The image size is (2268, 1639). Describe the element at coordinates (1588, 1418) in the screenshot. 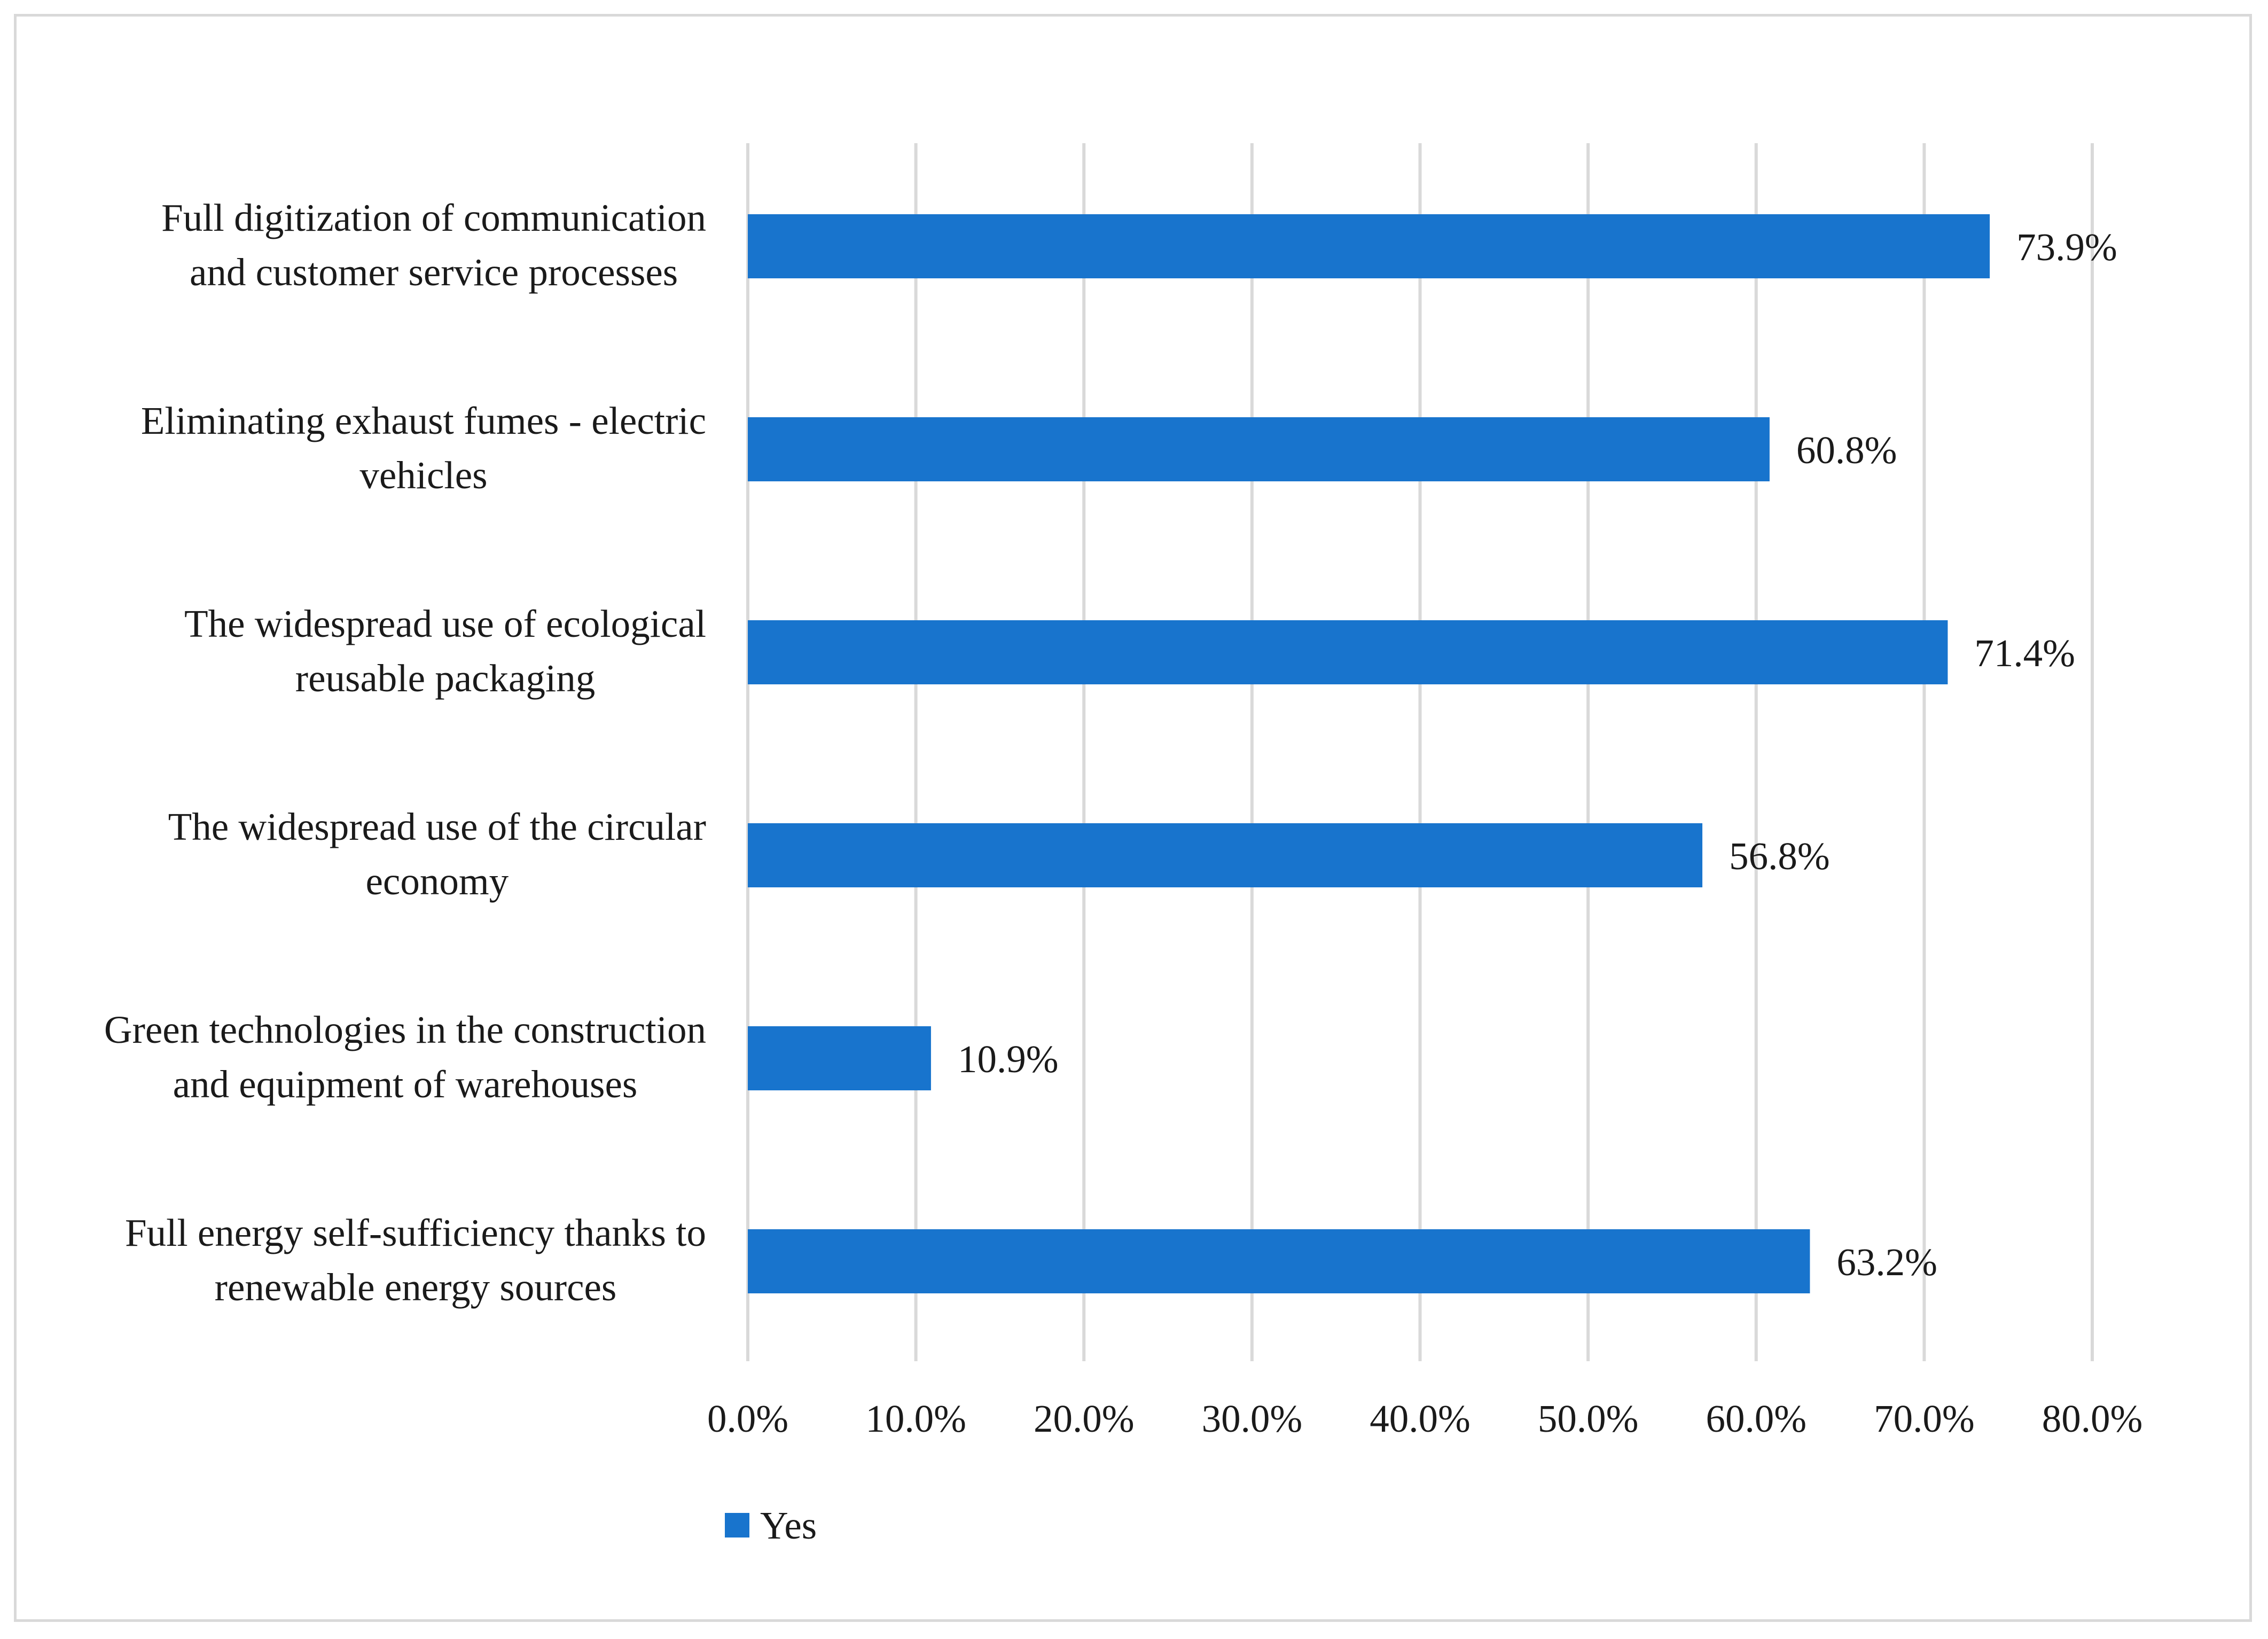

I see `x-tick-label-5: 50.0%` at that location.